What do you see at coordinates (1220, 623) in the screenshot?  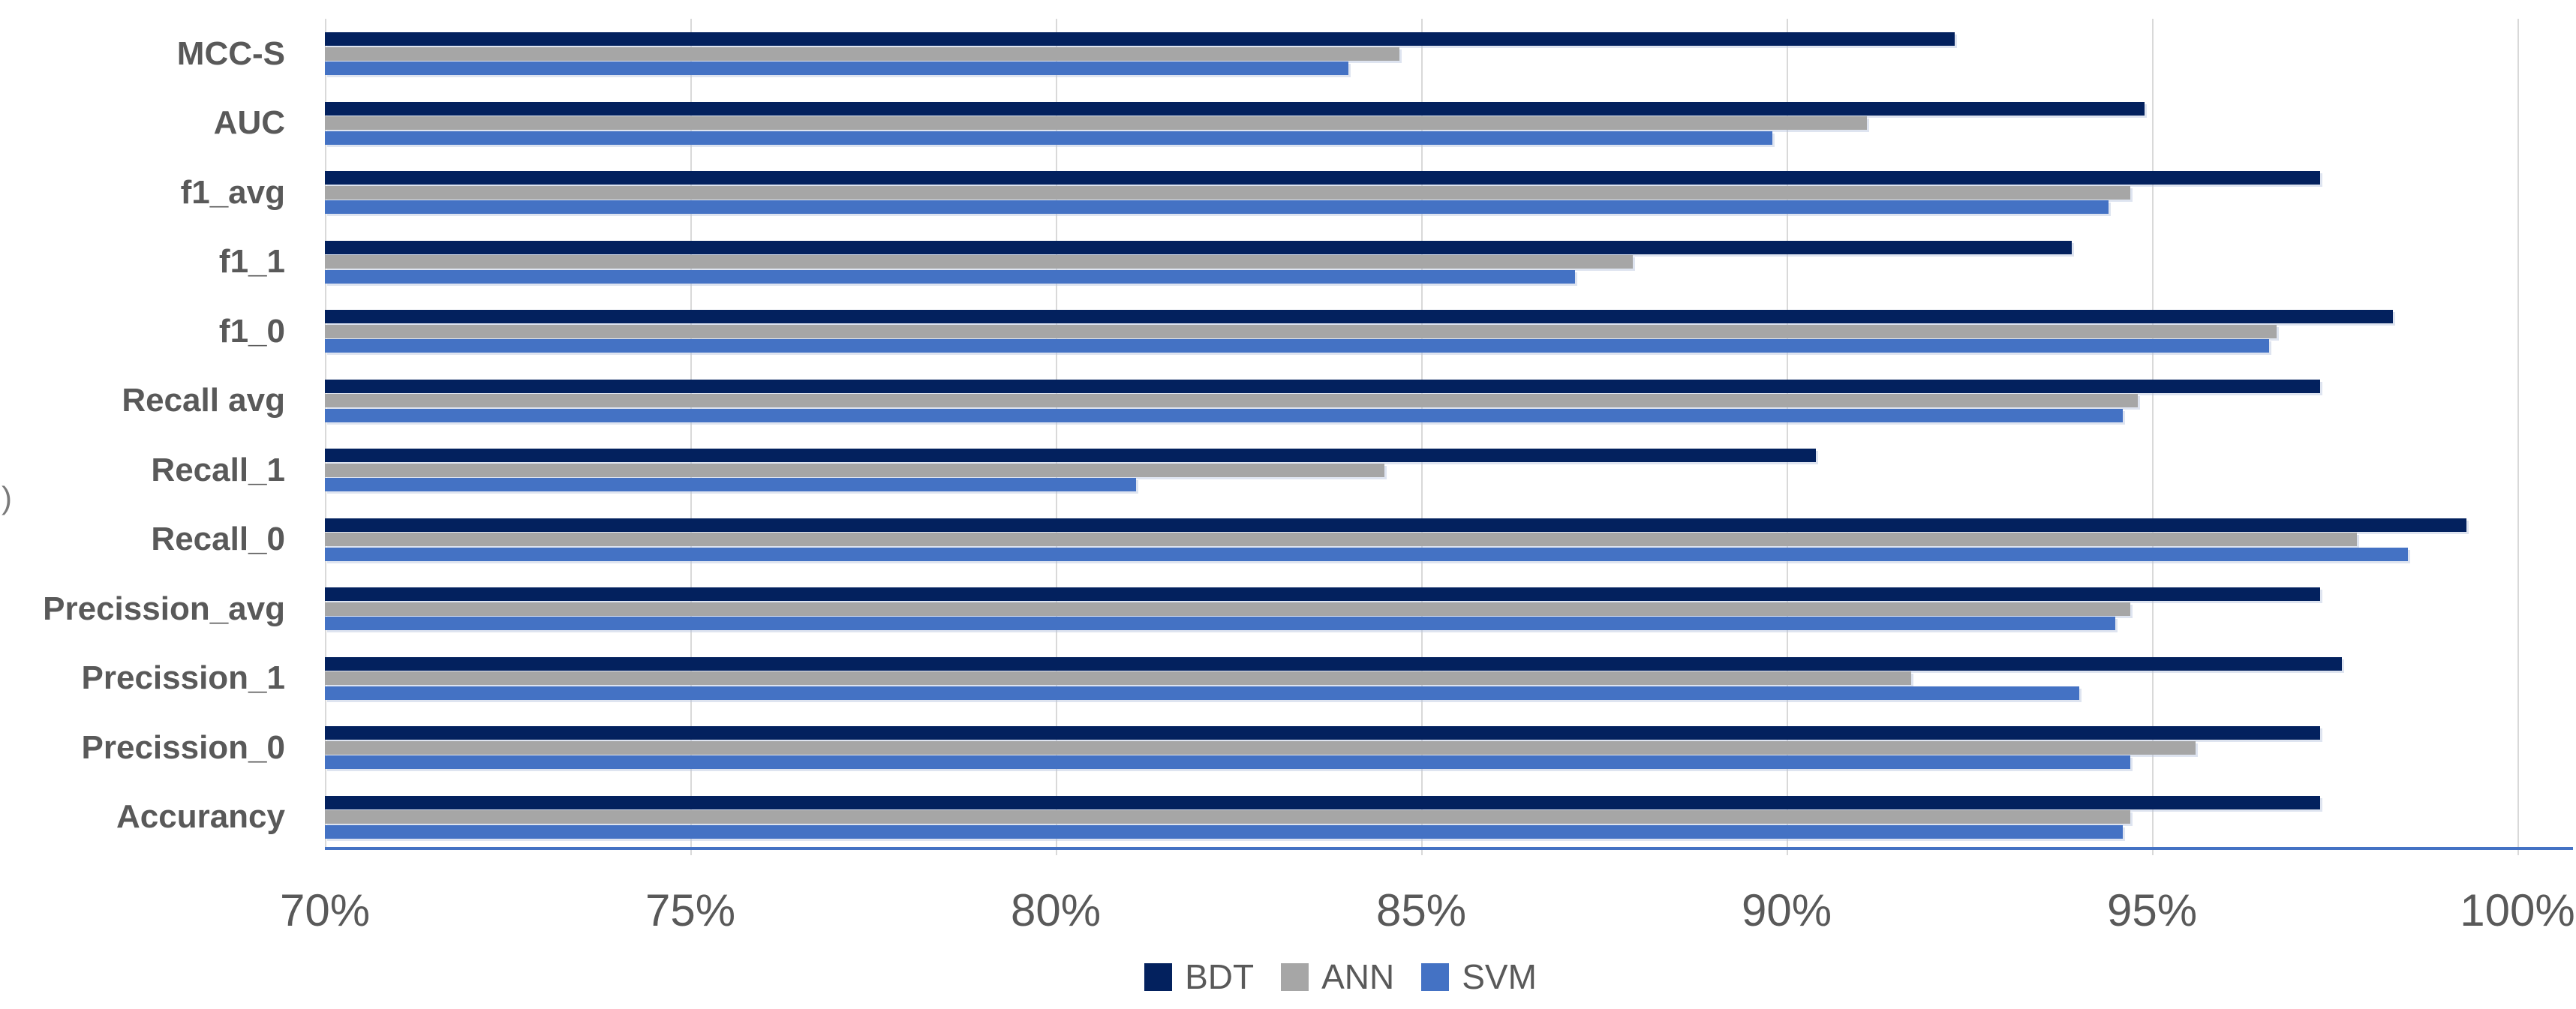 I see `bar-svm-precission-avg` at bounding box center [1220, 623].